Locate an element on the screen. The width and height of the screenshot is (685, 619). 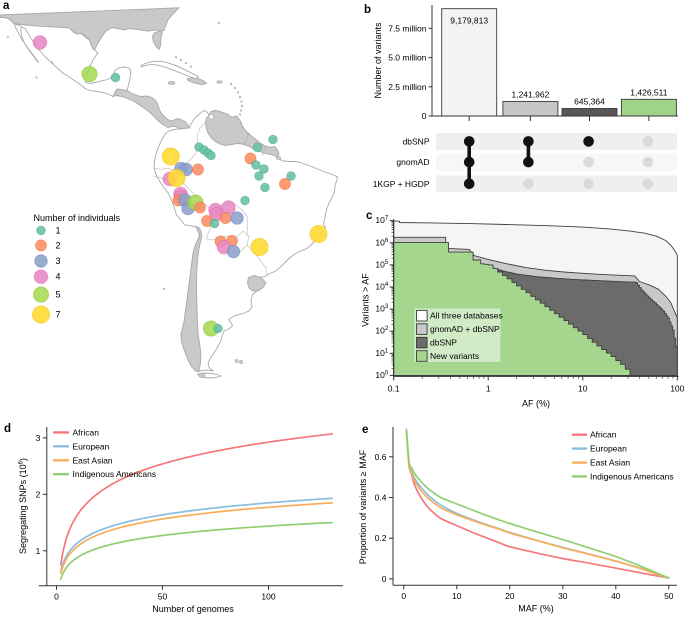
svg-text: New variants is located at coordinates (454, 356).